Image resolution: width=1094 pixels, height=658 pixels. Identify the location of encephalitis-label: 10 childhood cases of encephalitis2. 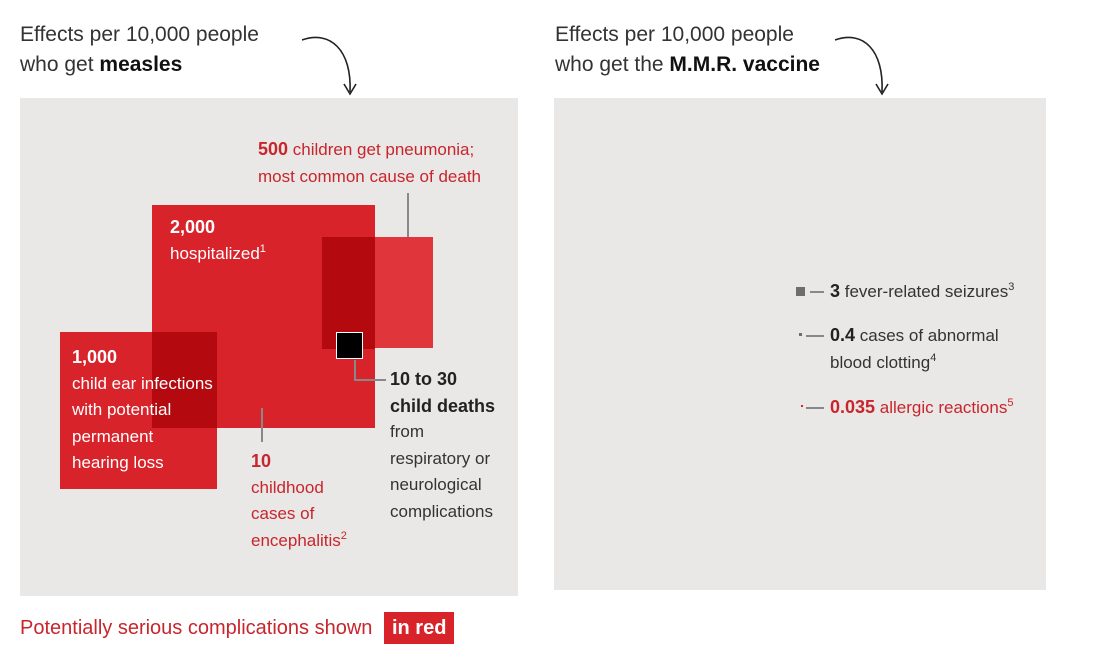
(299, 501).